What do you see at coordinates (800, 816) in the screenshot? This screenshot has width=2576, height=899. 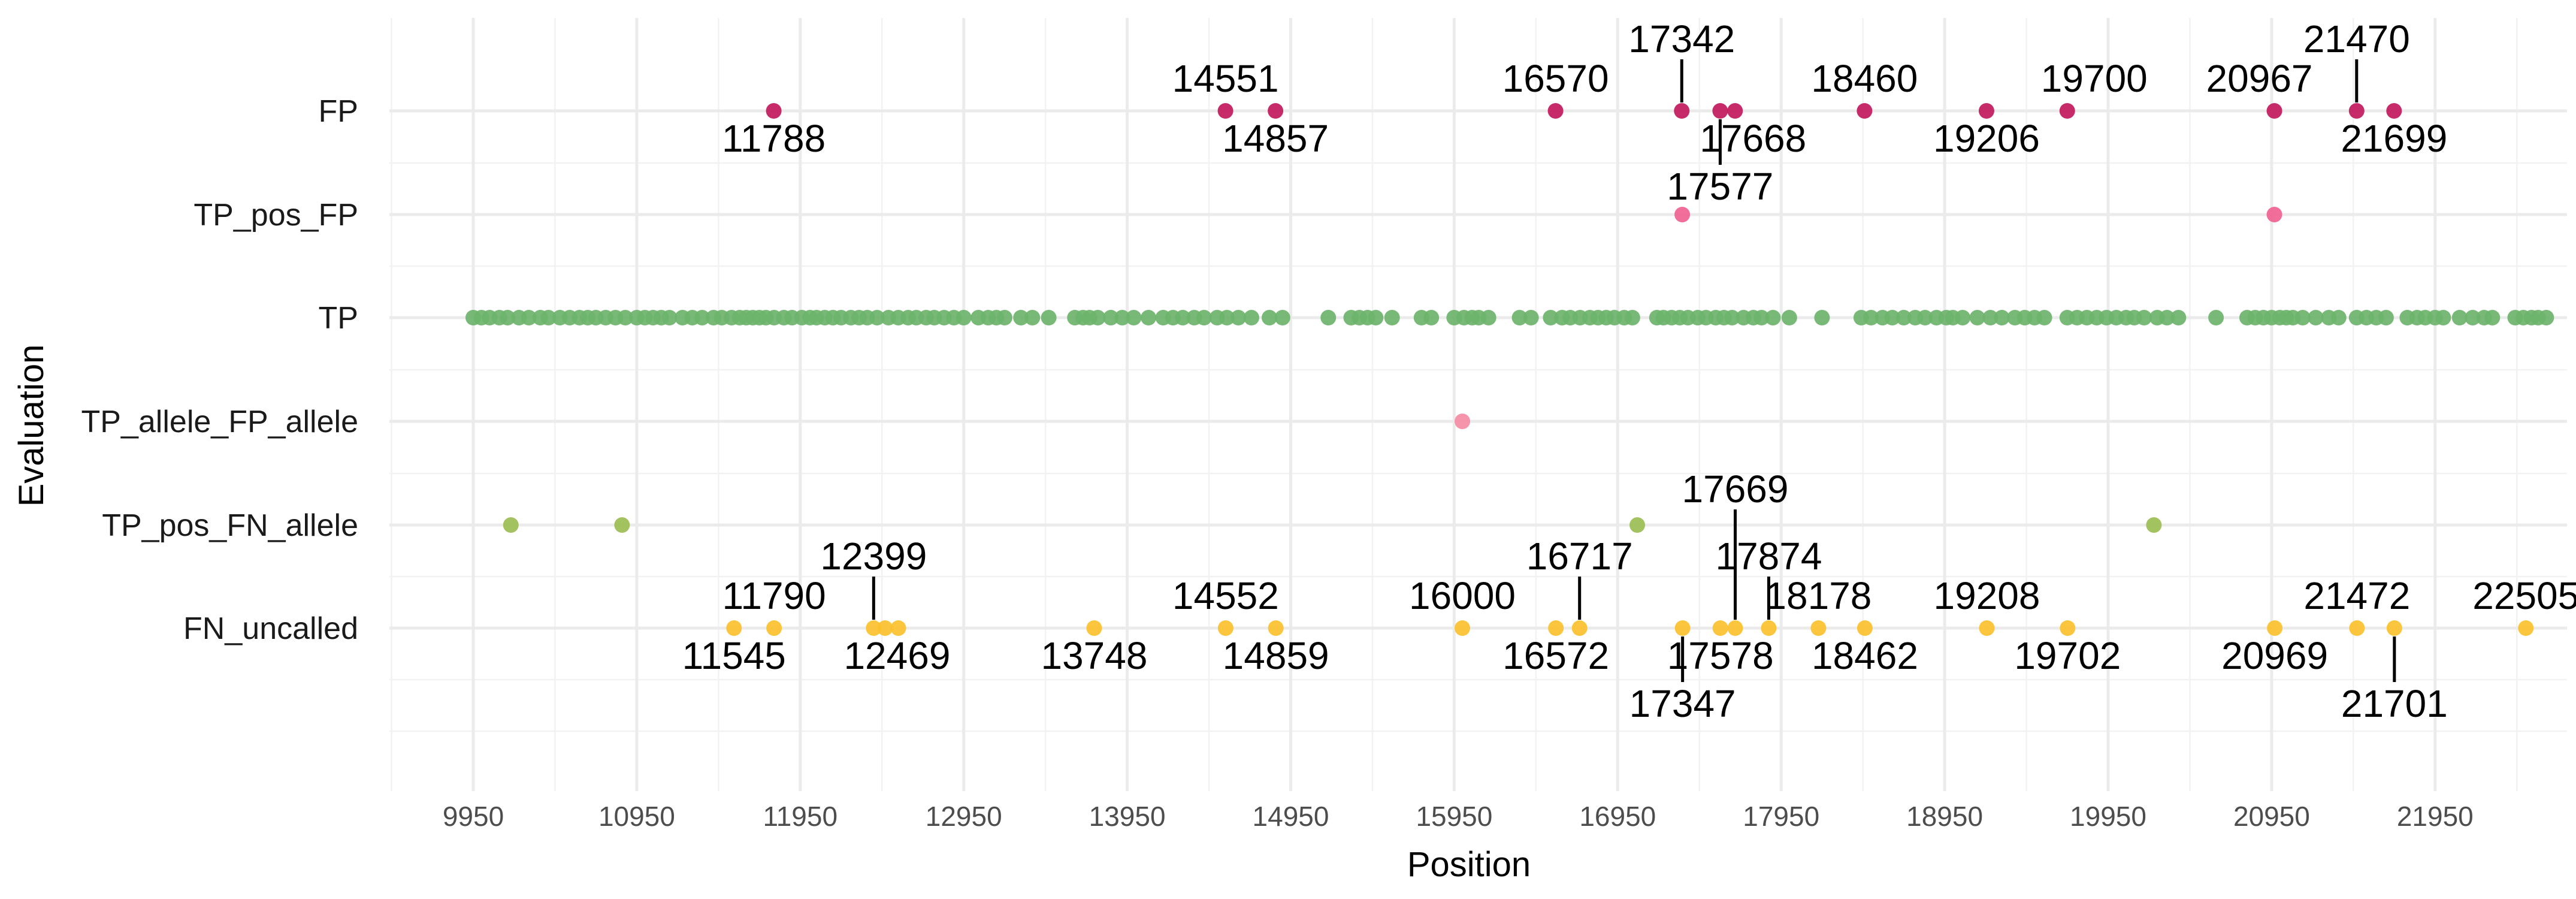 I see `x-tick-label: 11950` at bounding box center [800, 816].